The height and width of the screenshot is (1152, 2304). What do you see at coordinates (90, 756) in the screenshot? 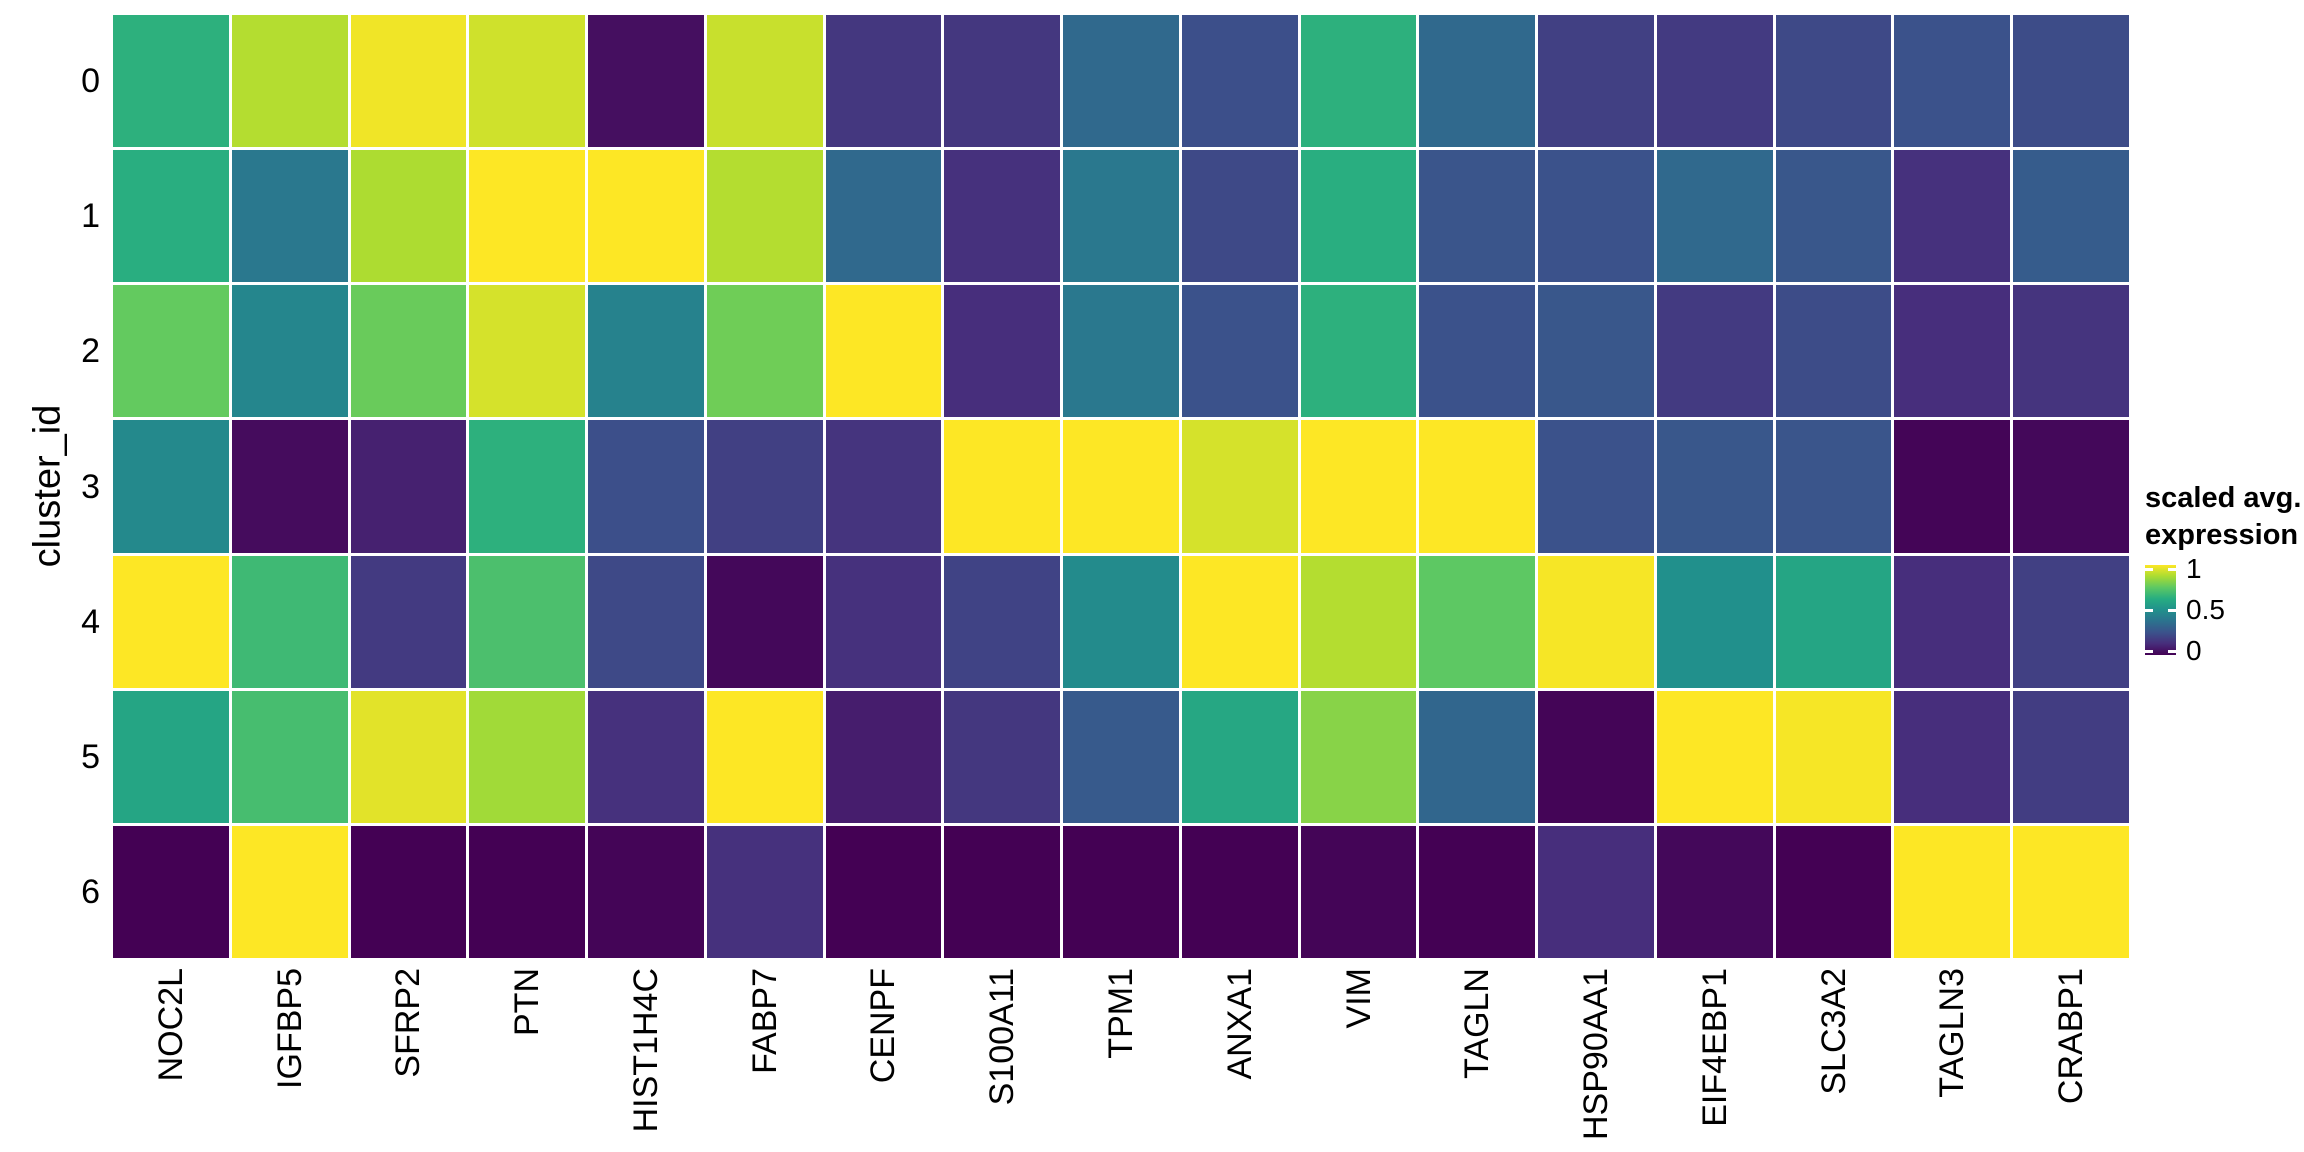
I see `y-axis-tick-label: 5` at bounding box center [90, 756].